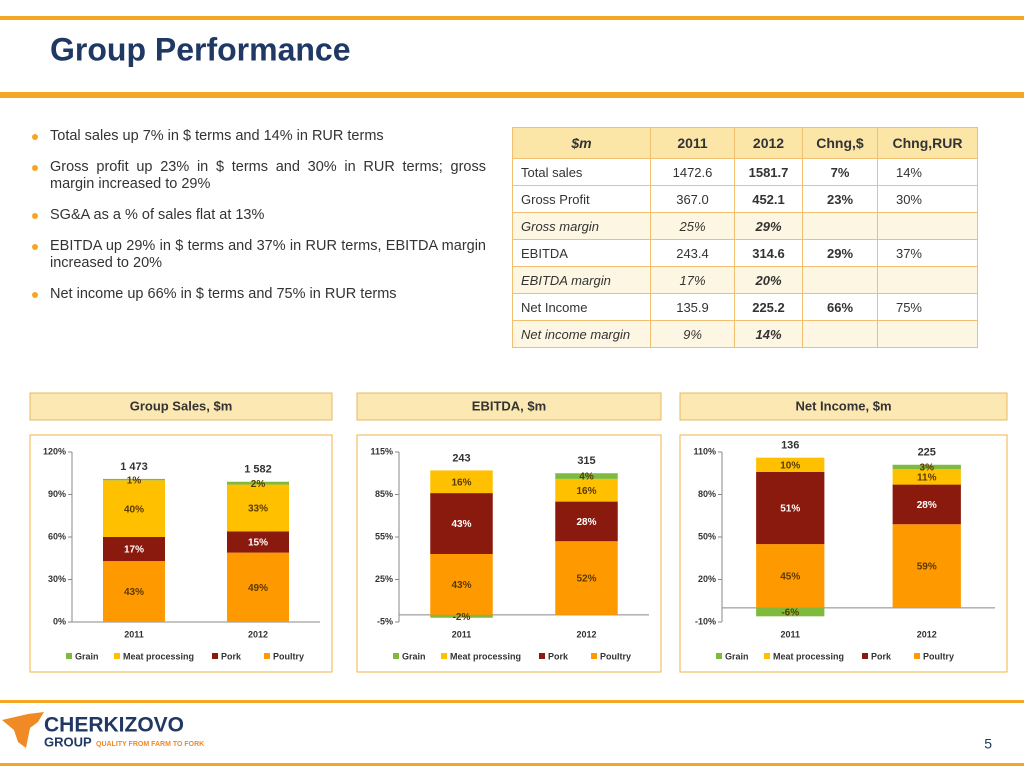  What do you see at coordinates (586, 461) in the screenshot?
I see `total-label: 315` at bounding box center [586, 461].